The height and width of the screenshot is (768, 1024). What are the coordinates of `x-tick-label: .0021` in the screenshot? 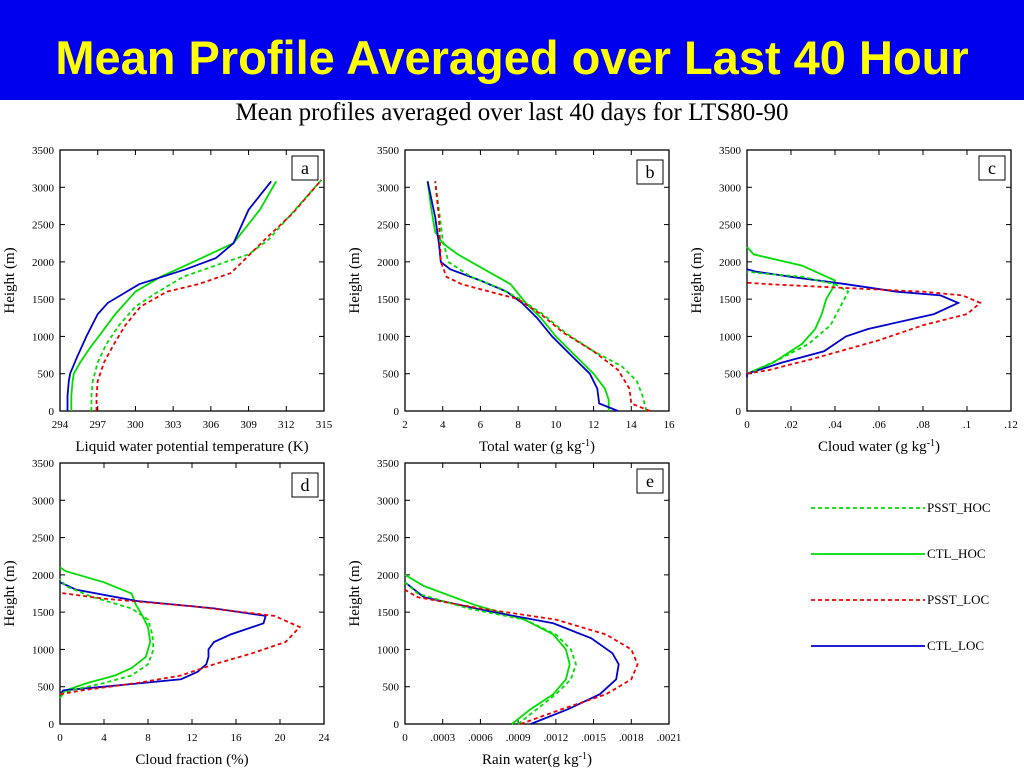 It's located at (669, 738).